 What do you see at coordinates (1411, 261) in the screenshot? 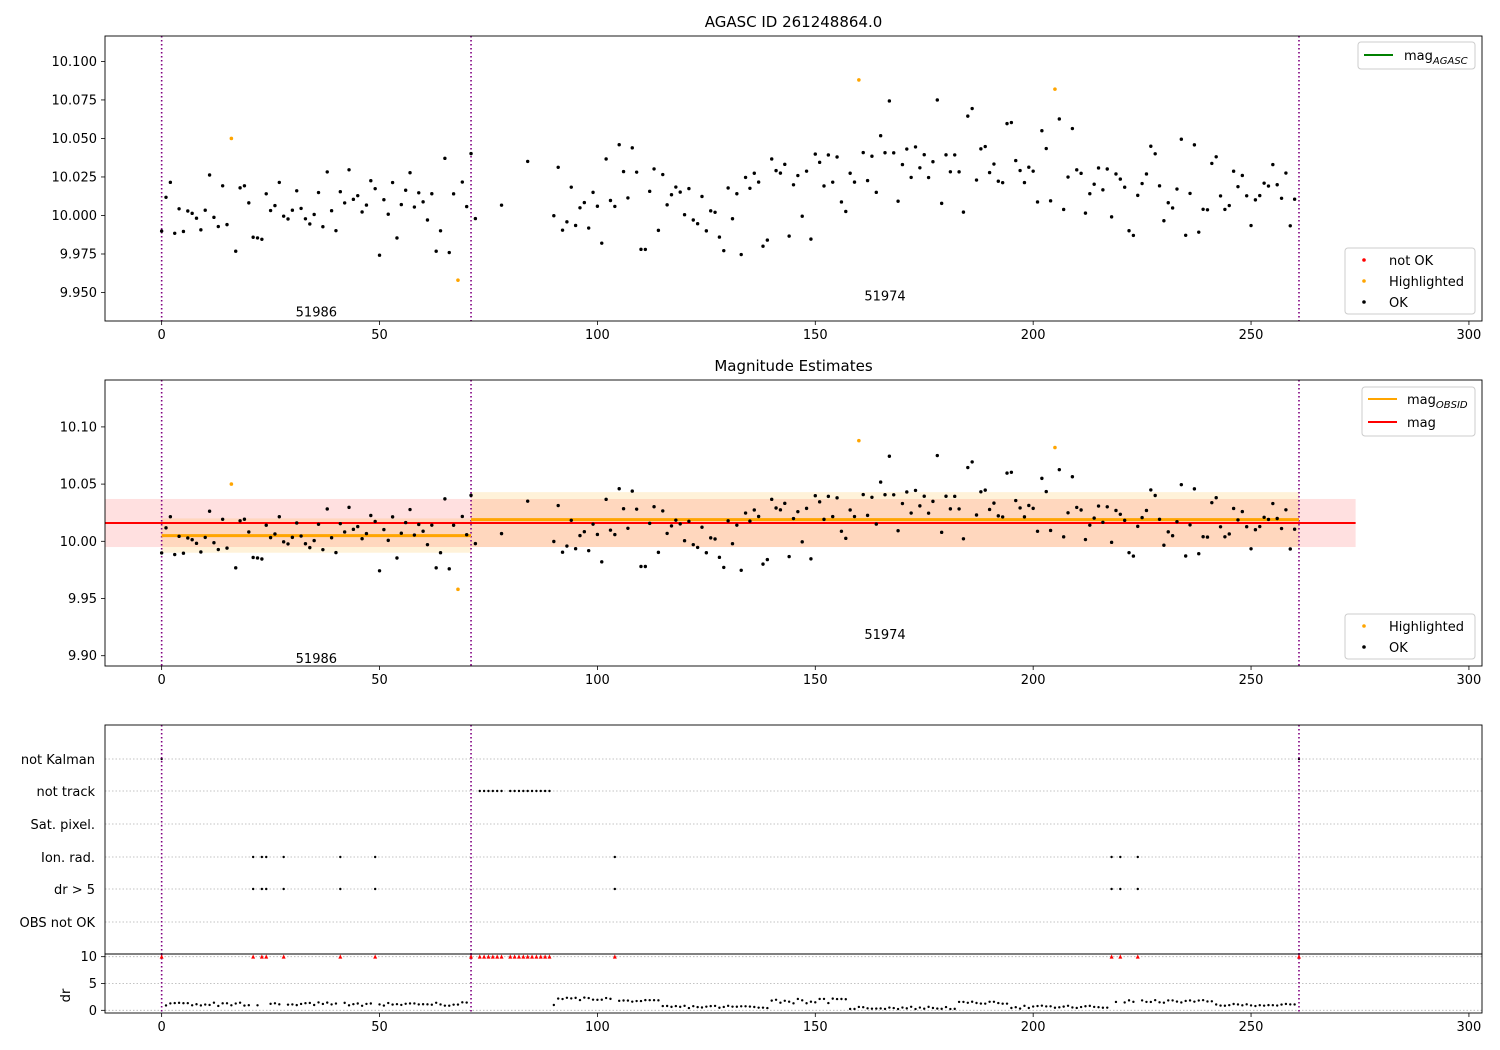
I see `legend-marker-label: not OK` at bounding box center [1411, 261].